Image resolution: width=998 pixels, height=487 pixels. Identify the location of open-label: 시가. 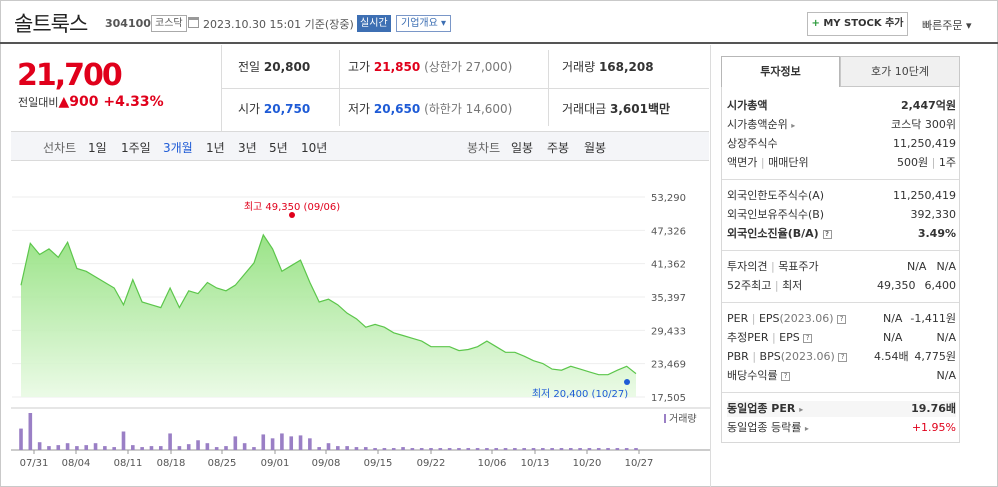
(249, 109).